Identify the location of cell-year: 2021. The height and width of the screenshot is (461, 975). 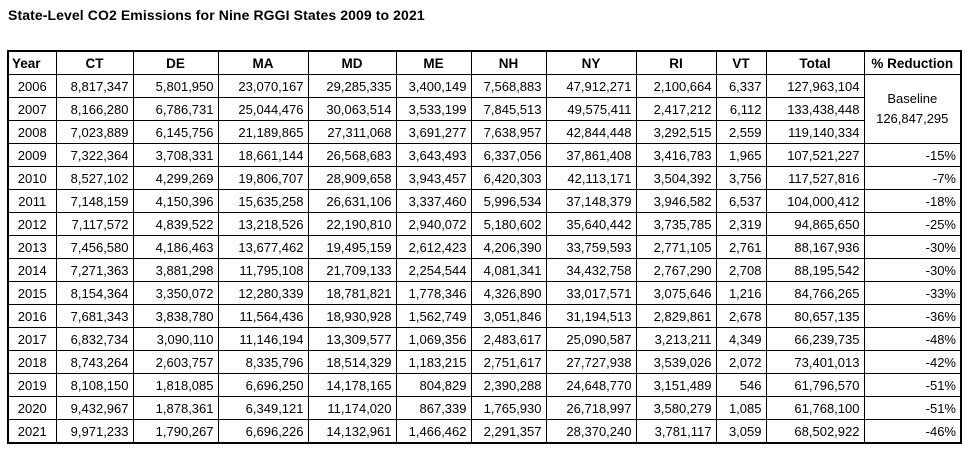
(32, 431).